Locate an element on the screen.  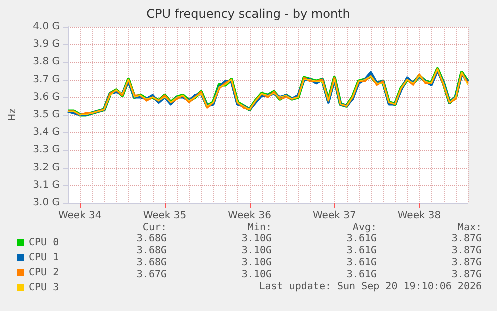
y-tick-label: 3.2 G is located at coordinates (46, 168).